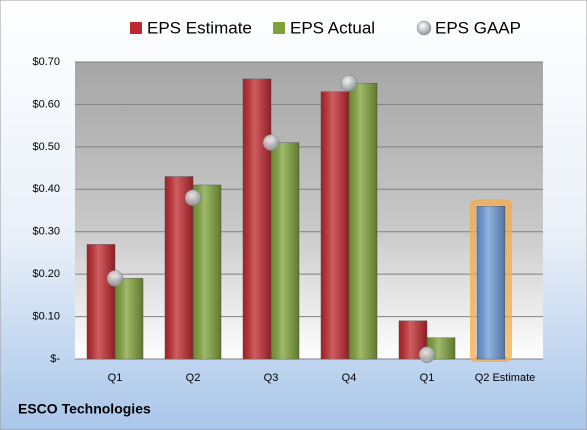 The height and width of the screenshot is (430, 587). Describe the element at coordinates (505, 378) in the screenshot. I see `x-tick-label: Q2 Estimate` at that location.